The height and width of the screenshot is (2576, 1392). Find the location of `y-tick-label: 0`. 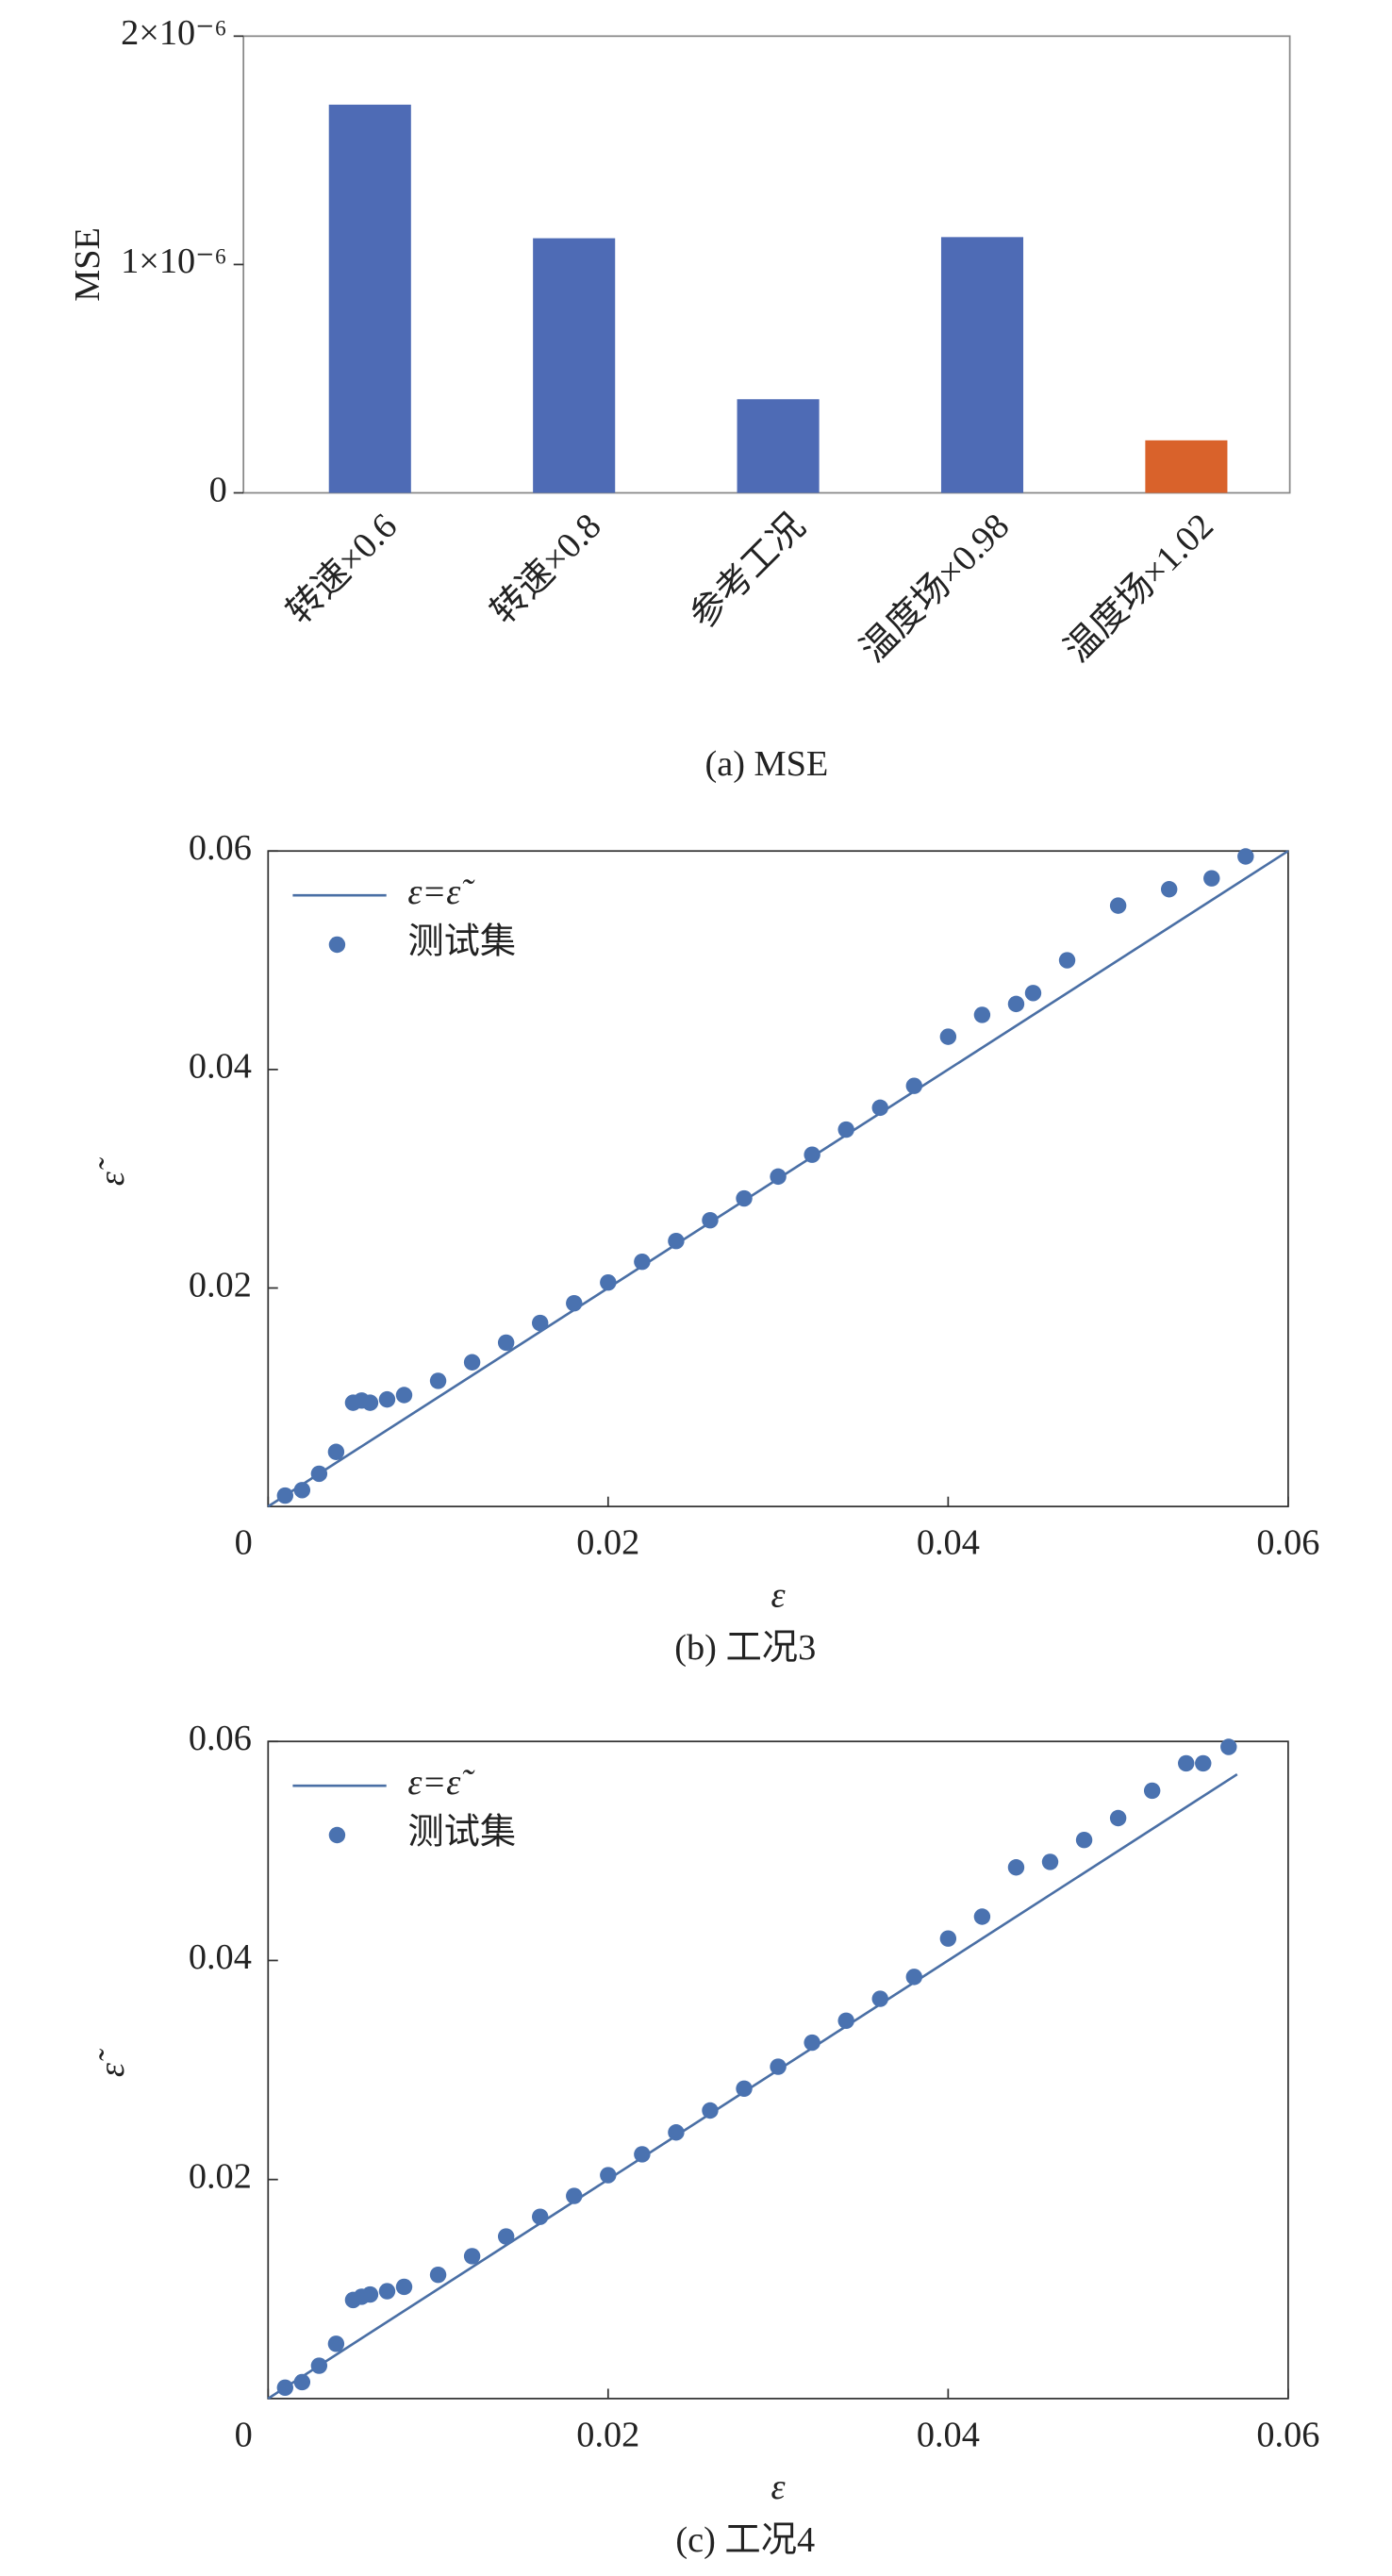

y-tick-label: 0 is located at coordinates (218, 490).